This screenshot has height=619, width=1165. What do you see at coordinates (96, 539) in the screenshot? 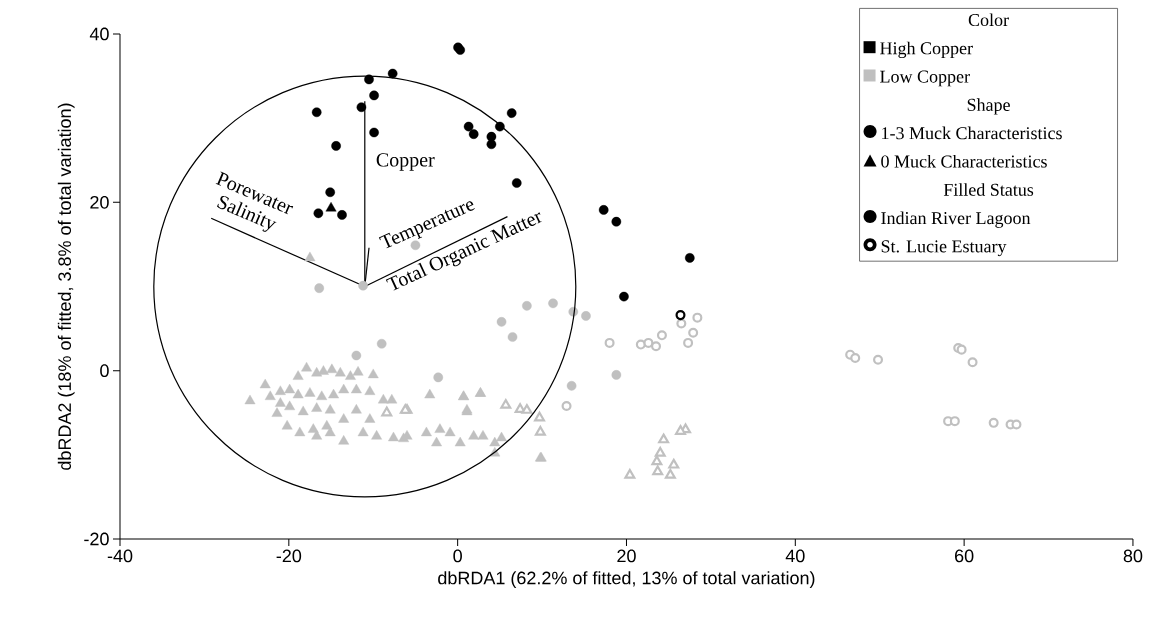
I see `y-tick-label: -20` at bounding box center [96, 539].